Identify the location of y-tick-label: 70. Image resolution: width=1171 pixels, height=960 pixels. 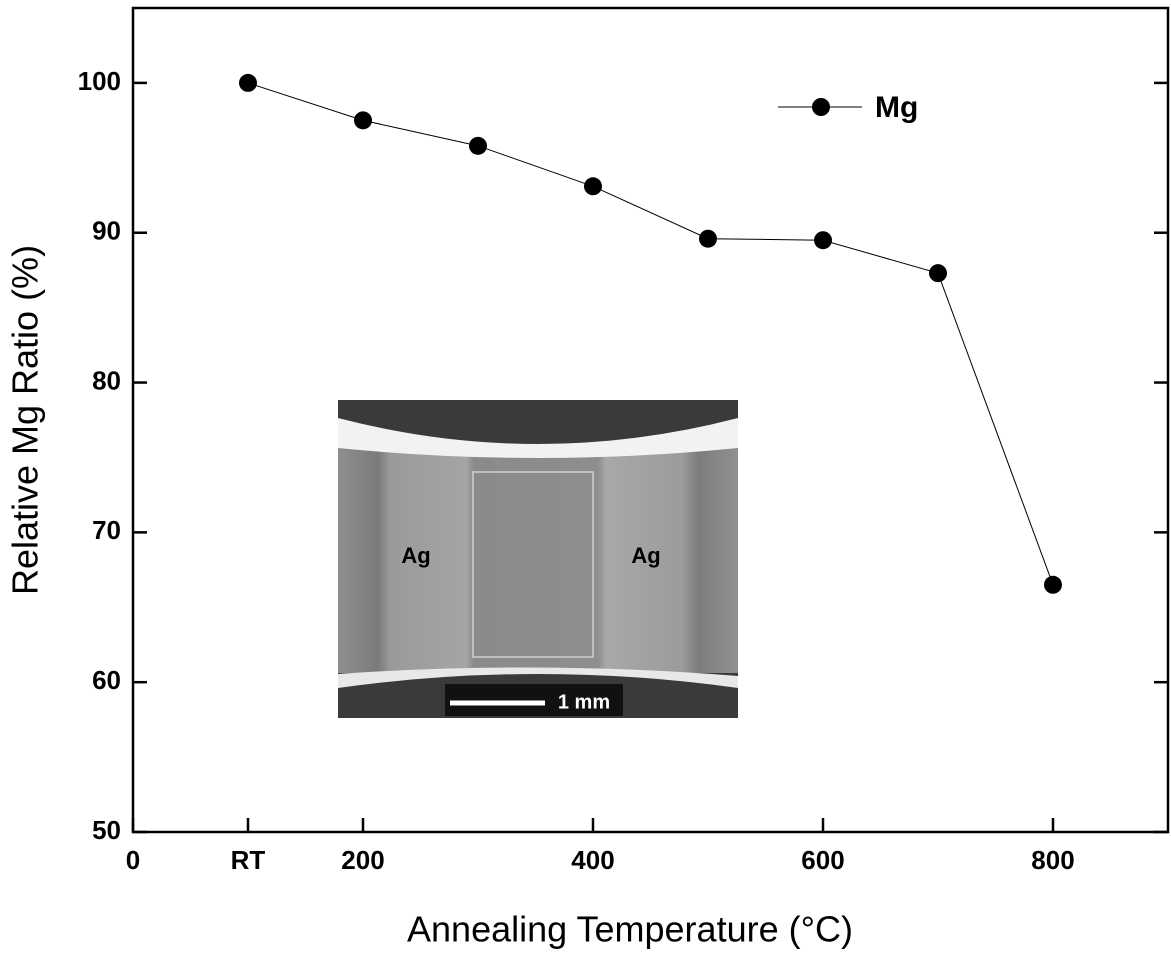
(106, 530).